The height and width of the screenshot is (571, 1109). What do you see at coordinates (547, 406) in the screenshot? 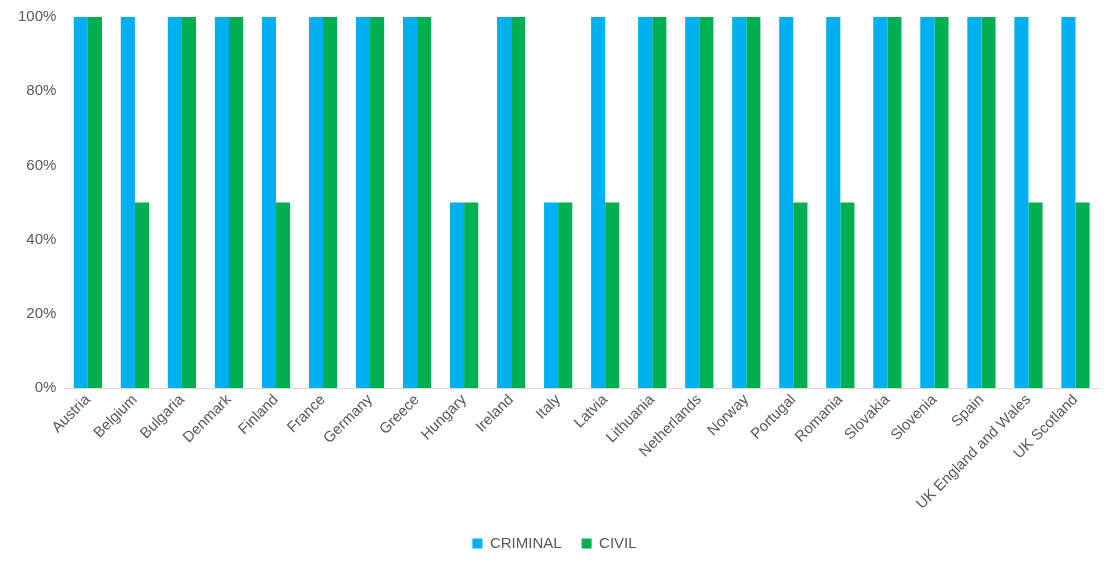
I see `x-tick-label: Italy` at bounding box center [547, 406].